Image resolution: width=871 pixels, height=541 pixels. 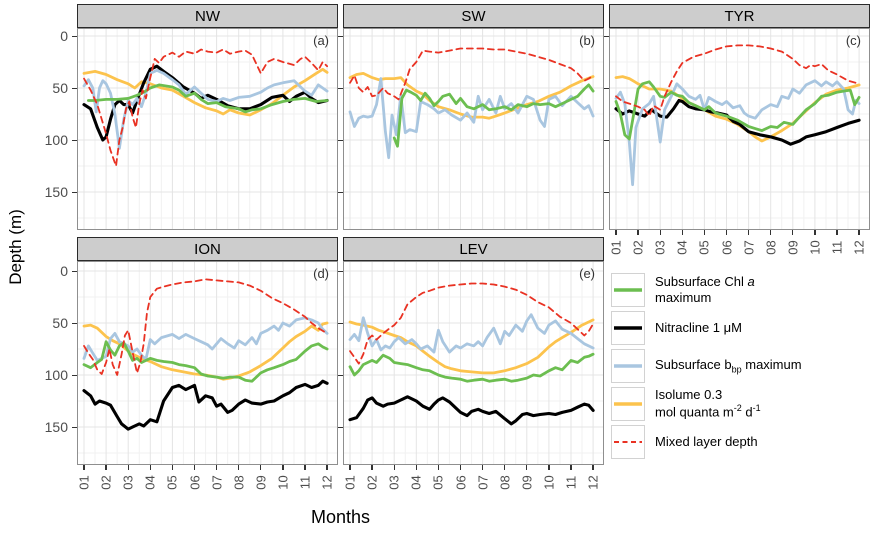 I want to click on panel-strip-nw: NW, so click(x=207, y=16).